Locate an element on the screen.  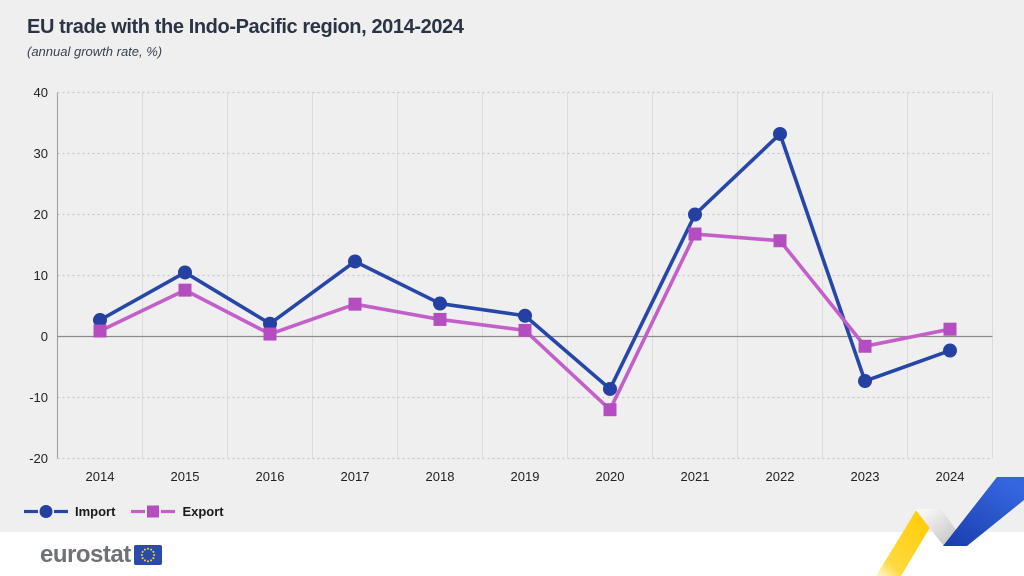
import-point-2018 is located at coordinates (440, 303).